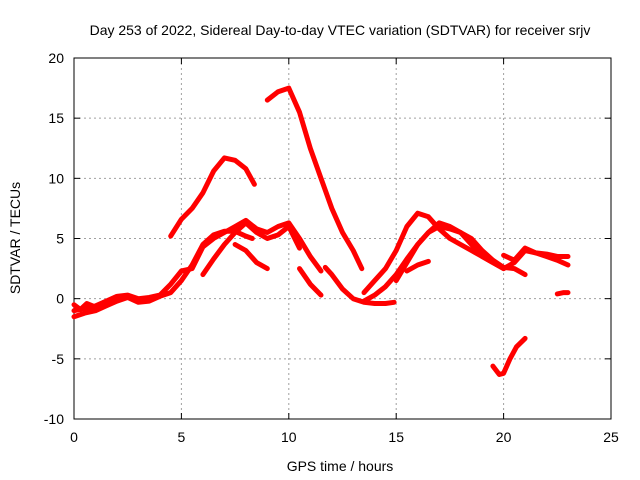 This screenshot has height=480, width=640. Describe the element at coordinates (340, 466) in the screenshot. I see `x-axis-label: GPS time / hours` at that location.